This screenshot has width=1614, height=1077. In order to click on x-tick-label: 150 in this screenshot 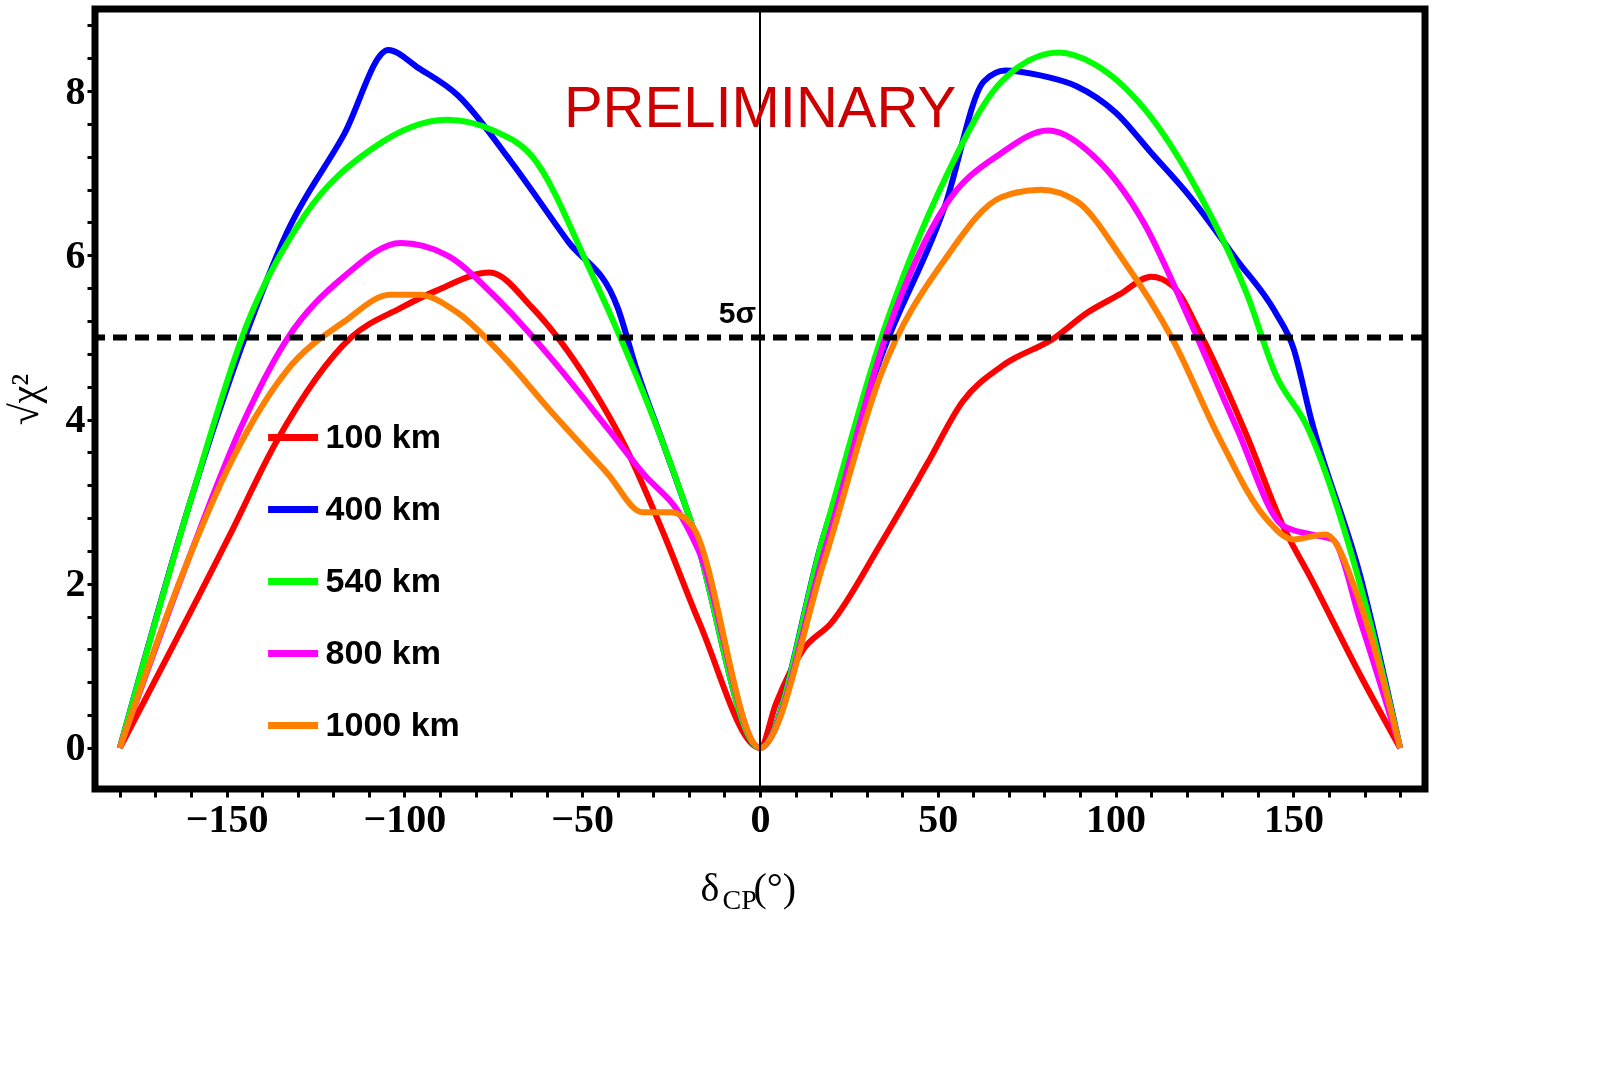, I will do `click(1293, 818)`.